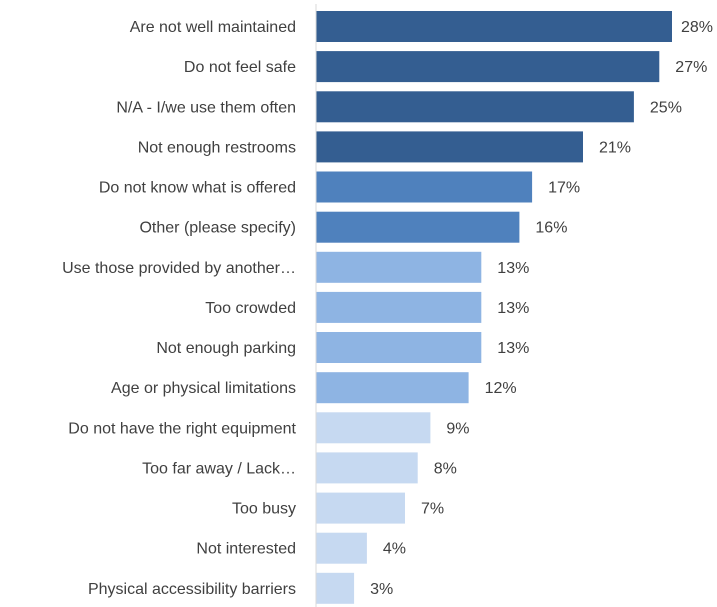  Describe the element at coordinates (182, 428) in the screenshot. I see `category-label: Do not have the right equipment` at that location.